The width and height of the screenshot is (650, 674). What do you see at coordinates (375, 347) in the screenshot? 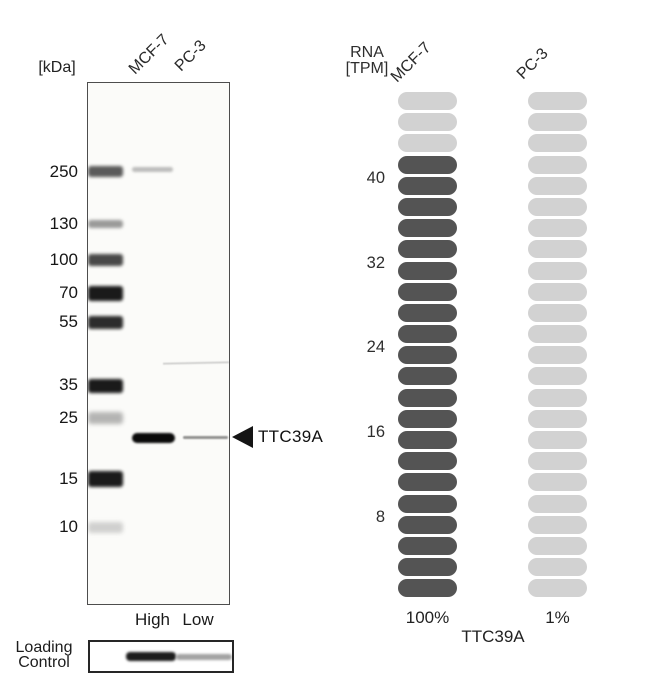
I see `y-tick-label: 24` at bounding box center [375, 347].